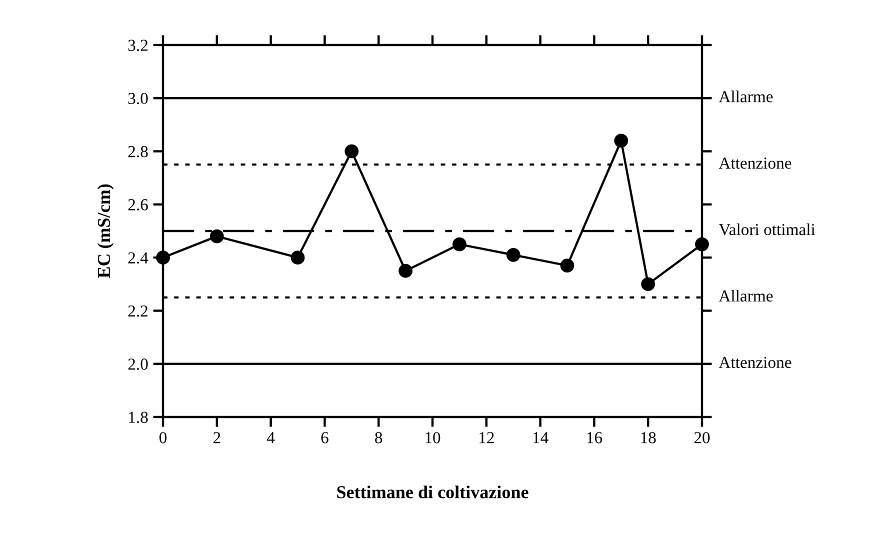  Describe the element at coordinates (432, 492) in the screenshot. I see `x-axis-title: Settimane di coltivazione` at that location.